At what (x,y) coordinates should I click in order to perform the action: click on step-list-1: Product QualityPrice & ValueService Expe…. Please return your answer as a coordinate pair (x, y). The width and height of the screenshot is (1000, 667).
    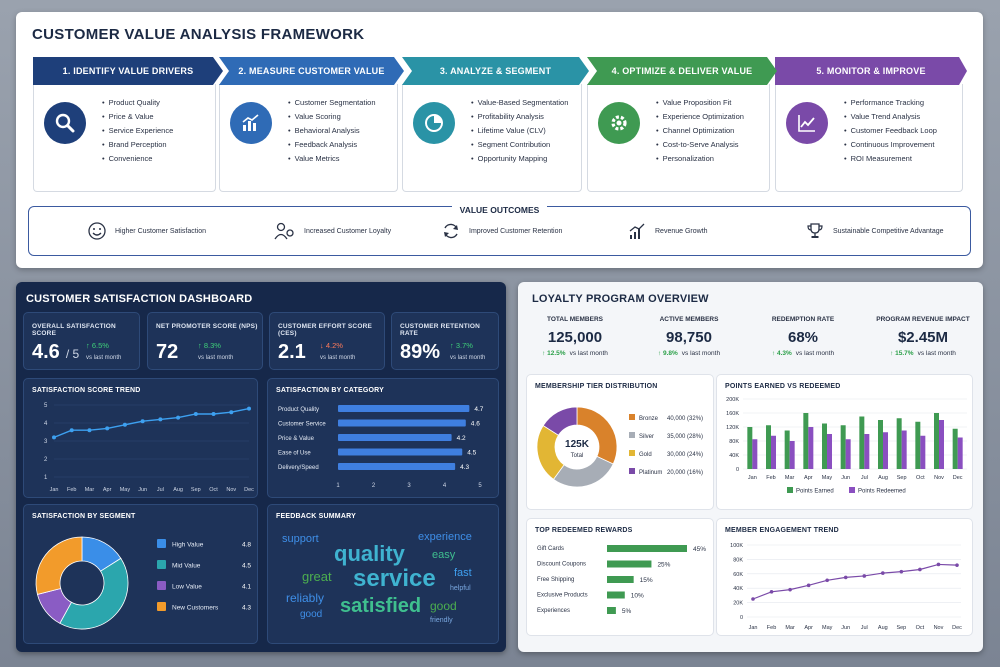
    Looking at the image, I should click on (138, 131).